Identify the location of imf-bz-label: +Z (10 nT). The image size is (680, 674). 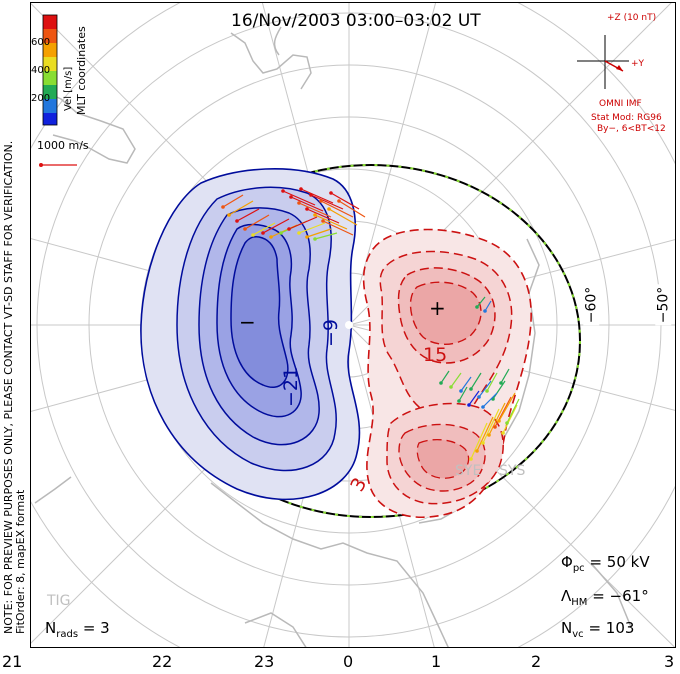
(632, 18).